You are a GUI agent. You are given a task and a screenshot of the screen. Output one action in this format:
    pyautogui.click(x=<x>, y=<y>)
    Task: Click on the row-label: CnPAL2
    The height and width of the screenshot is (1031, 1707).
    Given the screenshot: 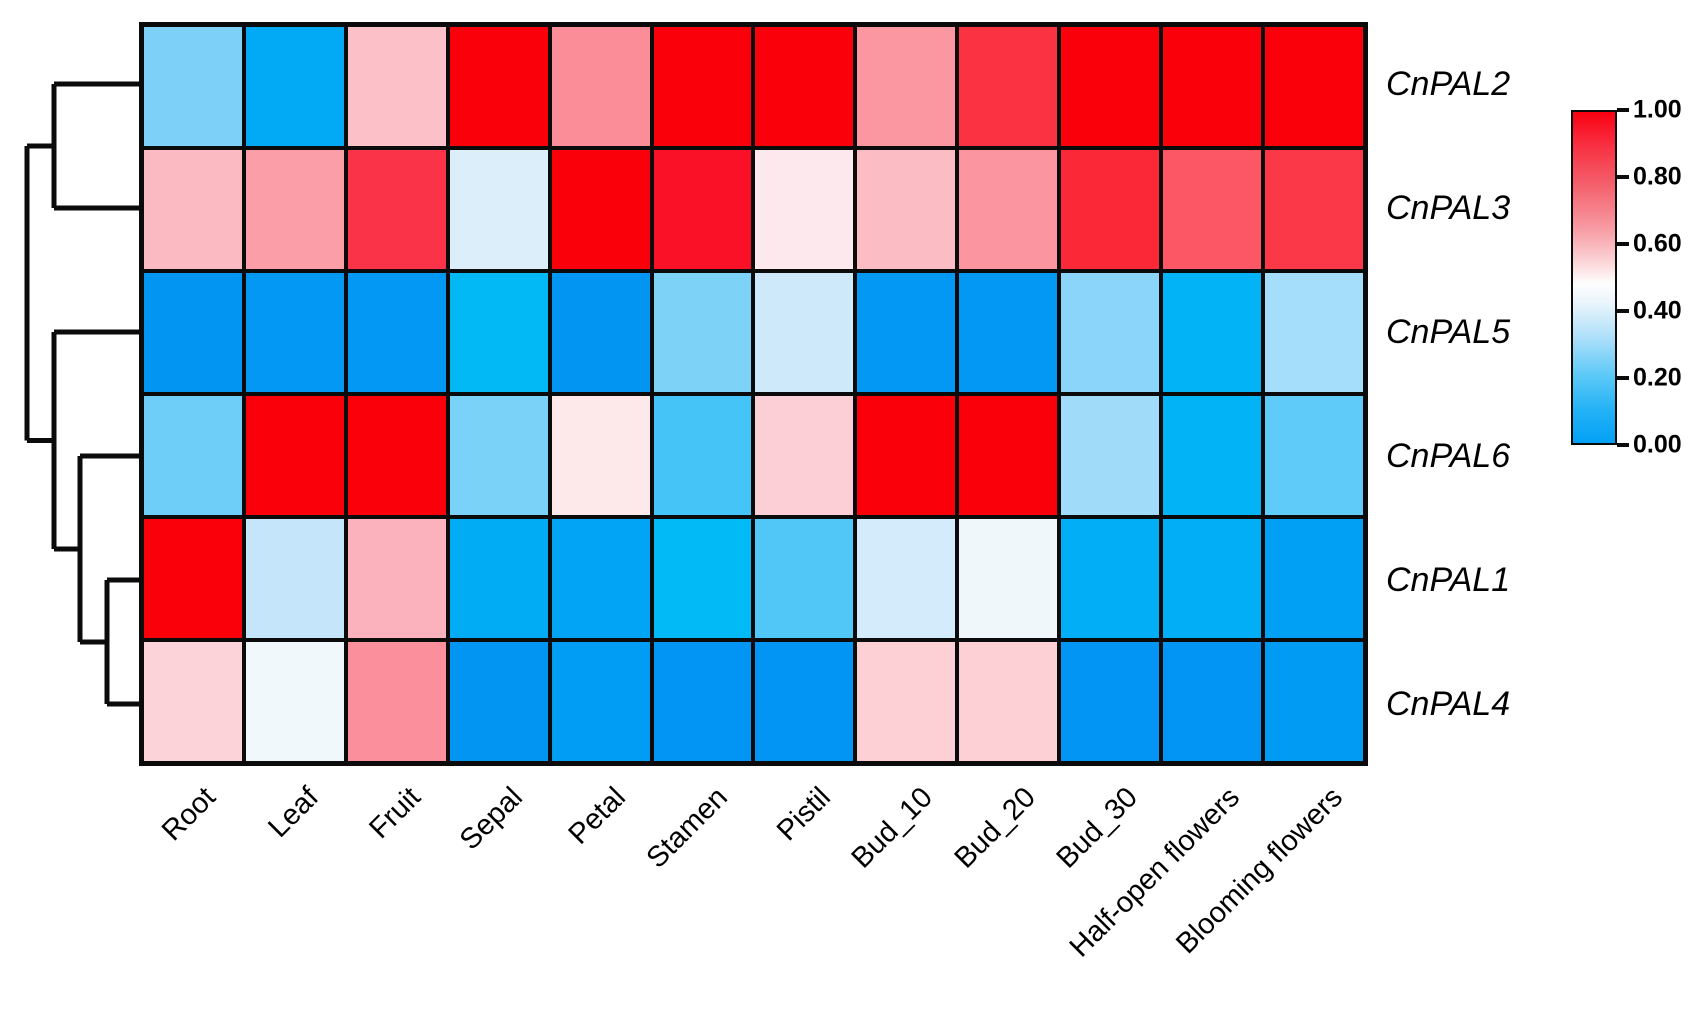 What is the action you would take?
    pyautogui.click(x=1448, y=84)
    